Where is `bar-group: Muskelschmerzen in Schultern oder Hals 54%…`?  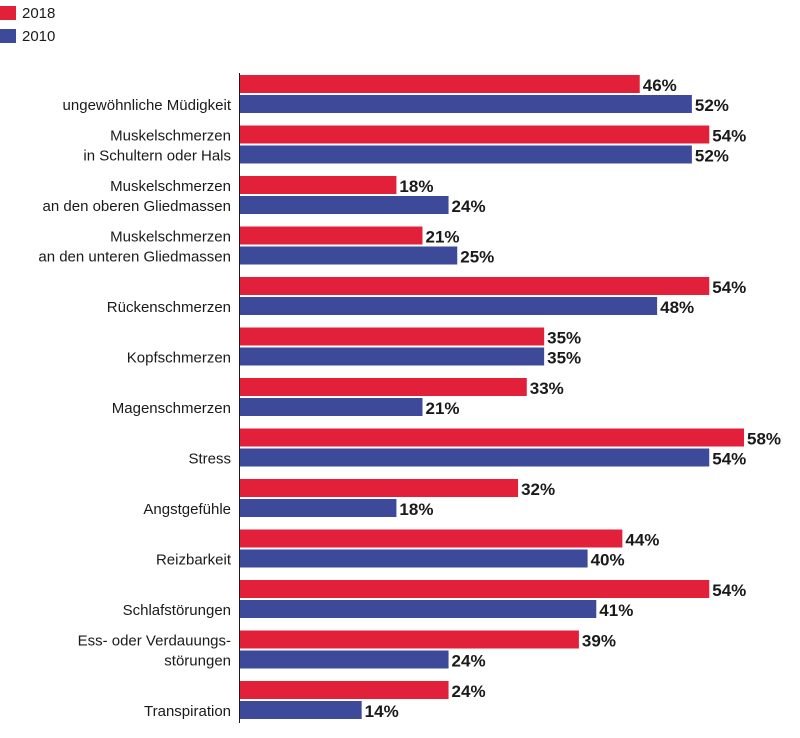 bar-group: Muskelschmerzen in Schultern oder Hals 54%… is located at coordinates (414, 145).